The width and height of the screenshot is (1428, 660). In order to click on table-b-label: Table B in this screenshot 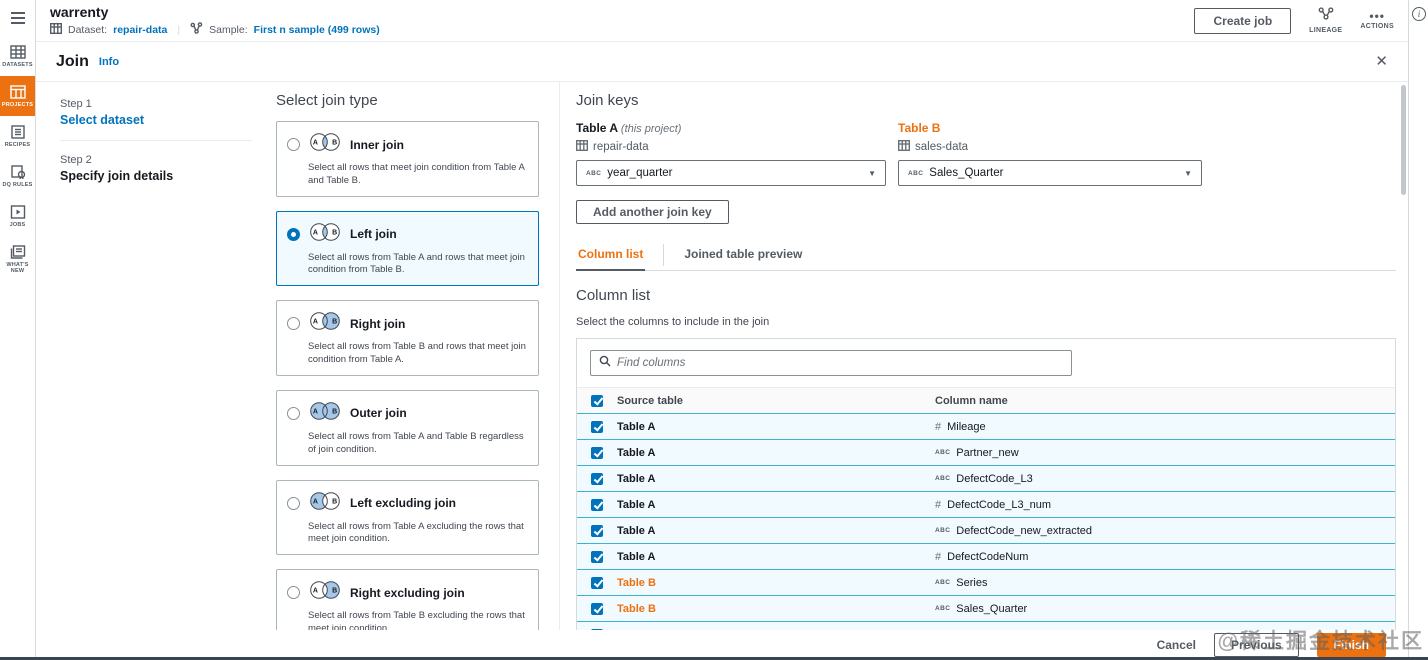, I will do `click(919, 128)`.